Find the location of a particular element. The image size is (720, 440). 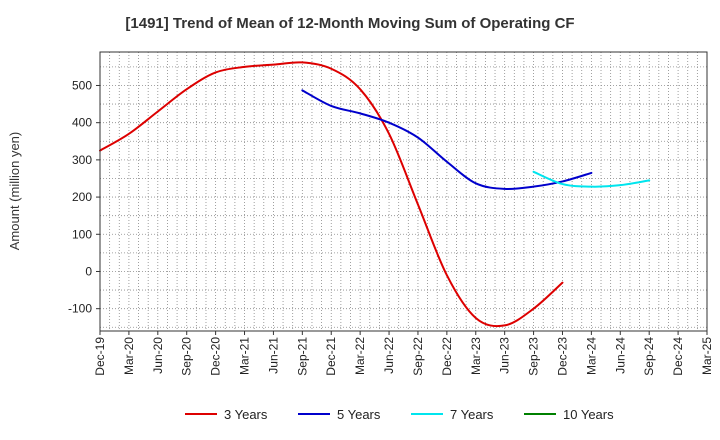

y-tick-label: 0 is located at coordinates (88, 271).